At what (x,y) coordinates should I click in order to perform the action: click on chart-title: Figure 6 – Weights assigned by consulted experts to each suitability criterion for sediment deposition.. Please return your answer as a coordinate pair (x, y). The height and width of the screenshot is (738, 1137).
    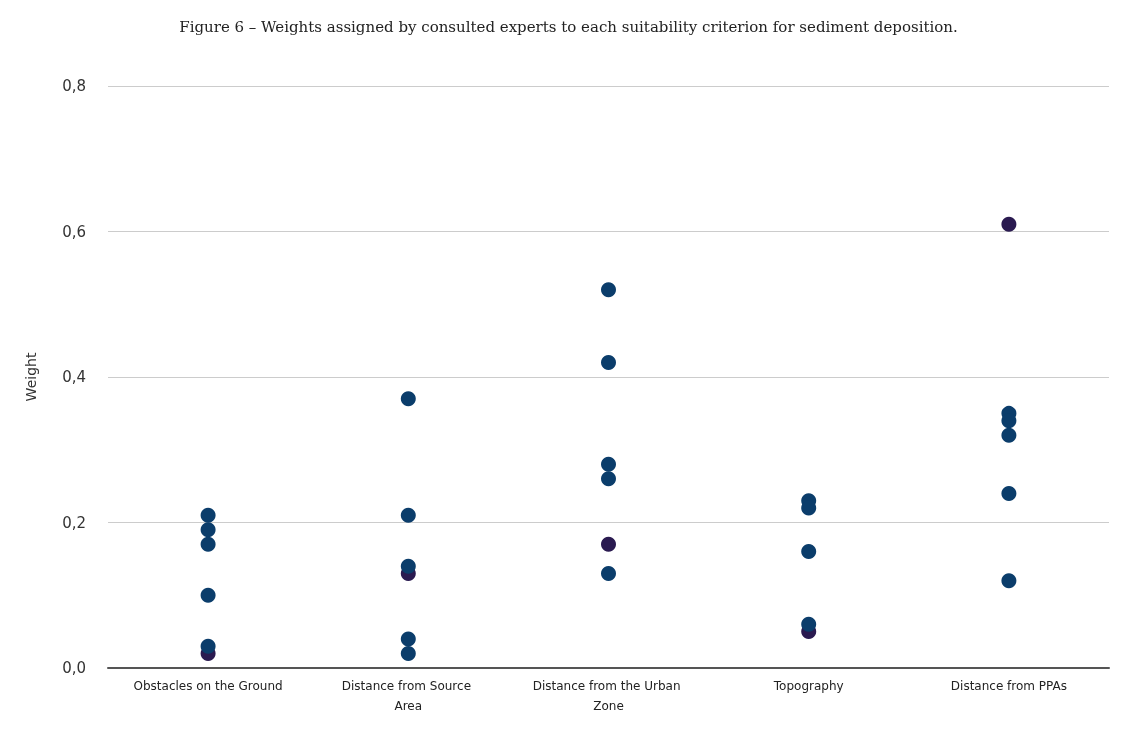
    Looking at the image, I should click on (568, 27).